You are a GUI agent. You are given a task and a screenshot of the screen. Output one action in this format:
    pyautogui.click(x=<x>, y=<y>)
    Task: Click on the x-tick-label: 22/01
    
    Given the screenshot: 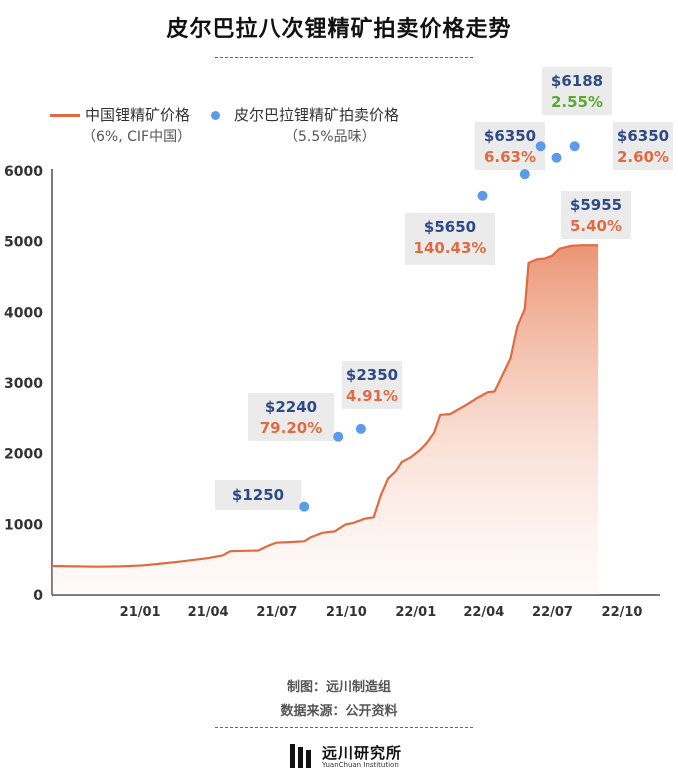 What is the action you would take?
    pyautogui.click(x=415, y=612)
    